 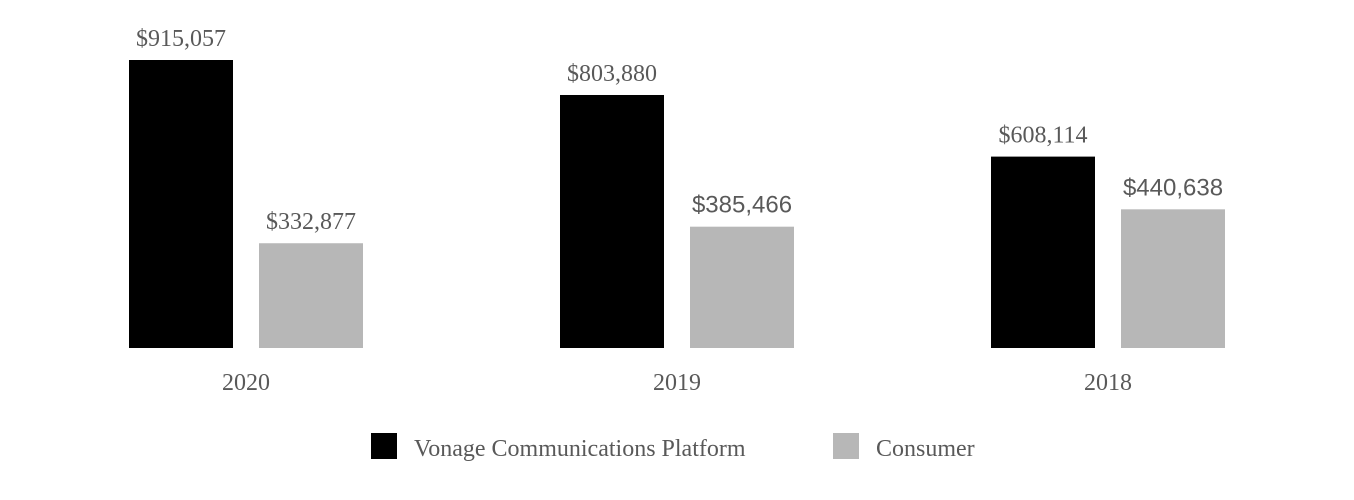 I want to click on bar-2019-consumer, so click(x=742, y=287).